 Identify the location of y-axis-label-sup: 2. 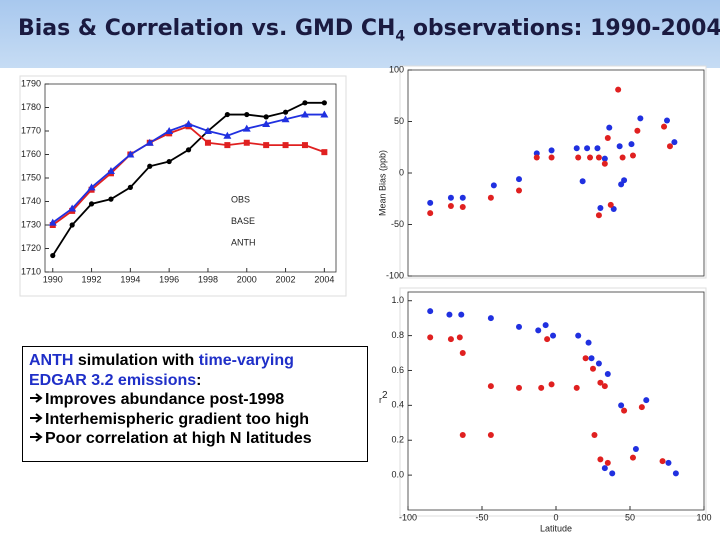
(385, 395).